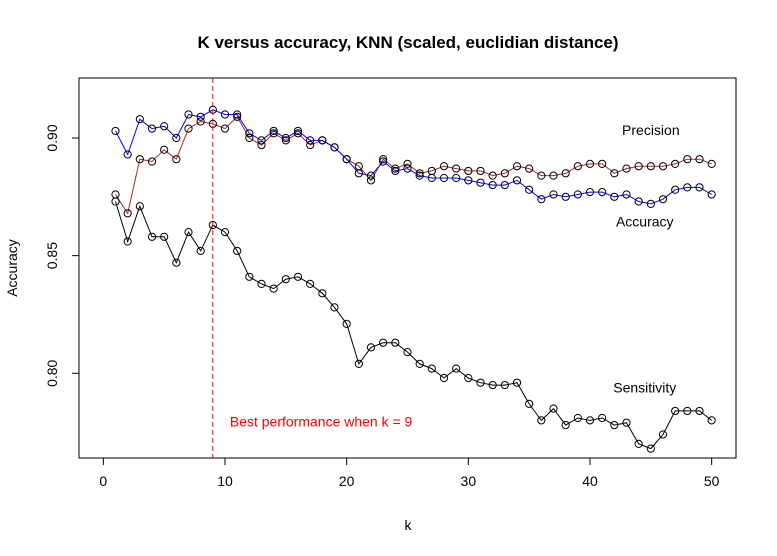 Image resolution: width=777 pixels, height=556 pixels. What do you see at coordinates (321, 422) in the screenshot?
I see `best-k-annotation: Best performance when k = 9` at bounding box center [321, 422].